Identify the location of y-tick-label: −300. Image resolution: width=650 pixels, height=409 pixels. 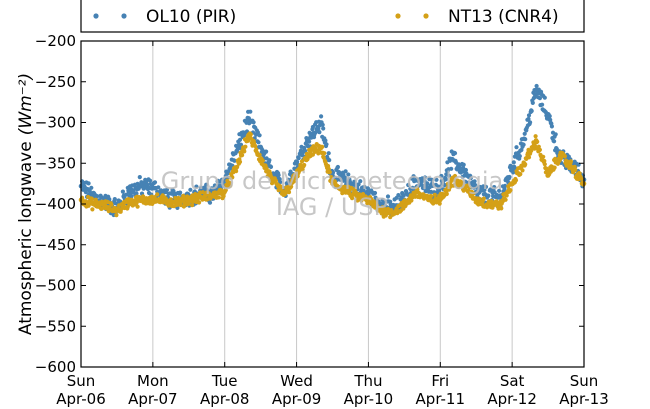
(55, 123).